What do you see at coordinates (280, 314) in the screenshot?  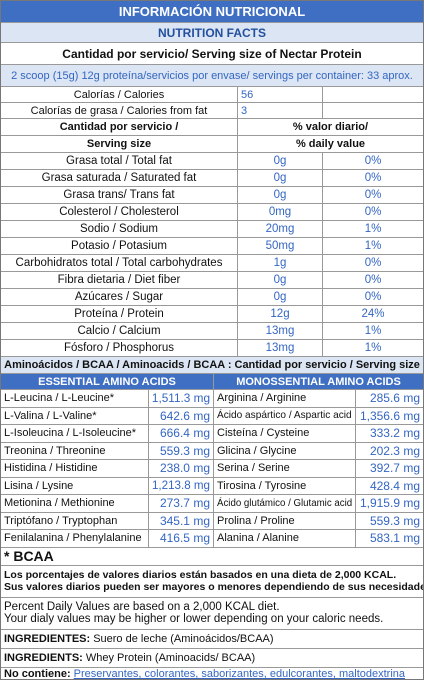 I see `nutrient-amount: 12g` at bounding box center [280, 314].